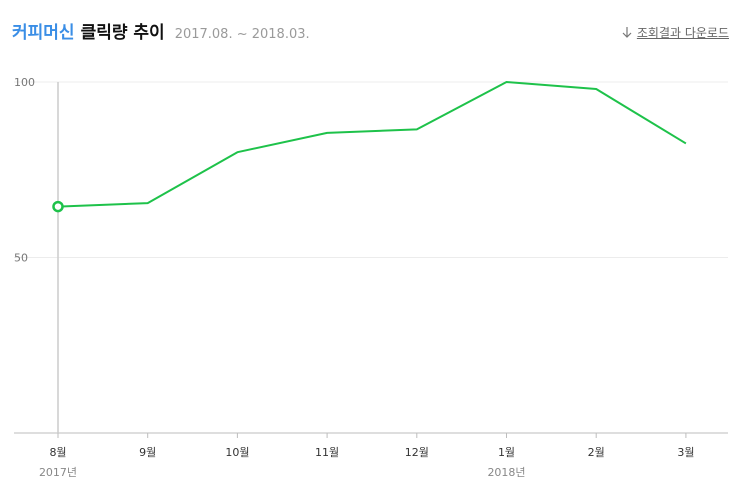 This screenshot has width=745, height=495. What do you see at coordinates (627, 32) in the screenshot?
I see `download-arrow-icon` at bounding box center [627, 32].